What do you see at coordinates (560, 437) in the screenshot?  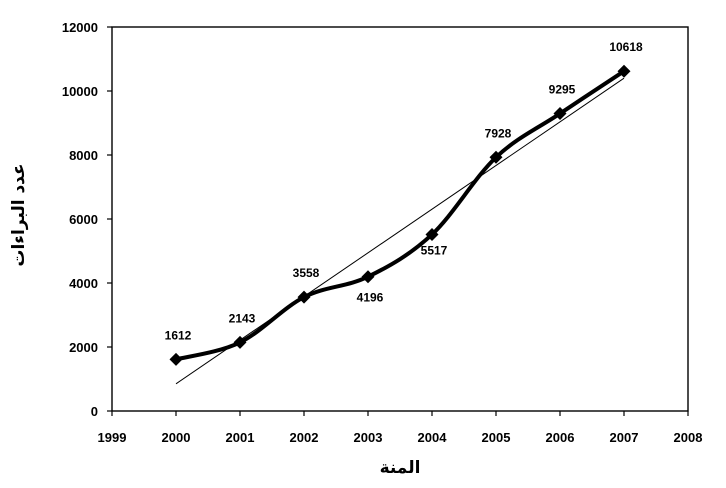 I see `x-tick-label: 2006` at bounding box center [560, 437].